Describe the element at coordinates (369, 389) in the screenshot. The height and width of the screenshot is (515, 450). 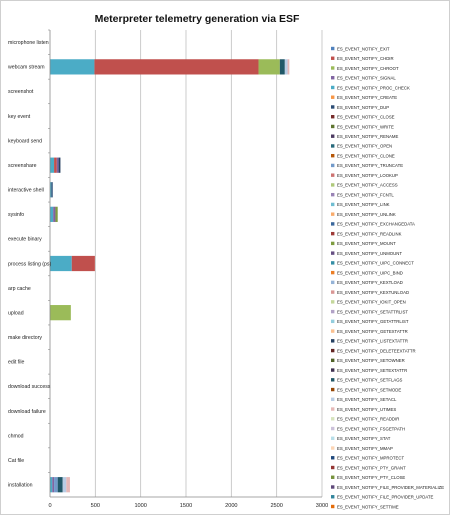
I see `legend-label: ES_EVENT_NOTIFY_SETMODE` at that location.